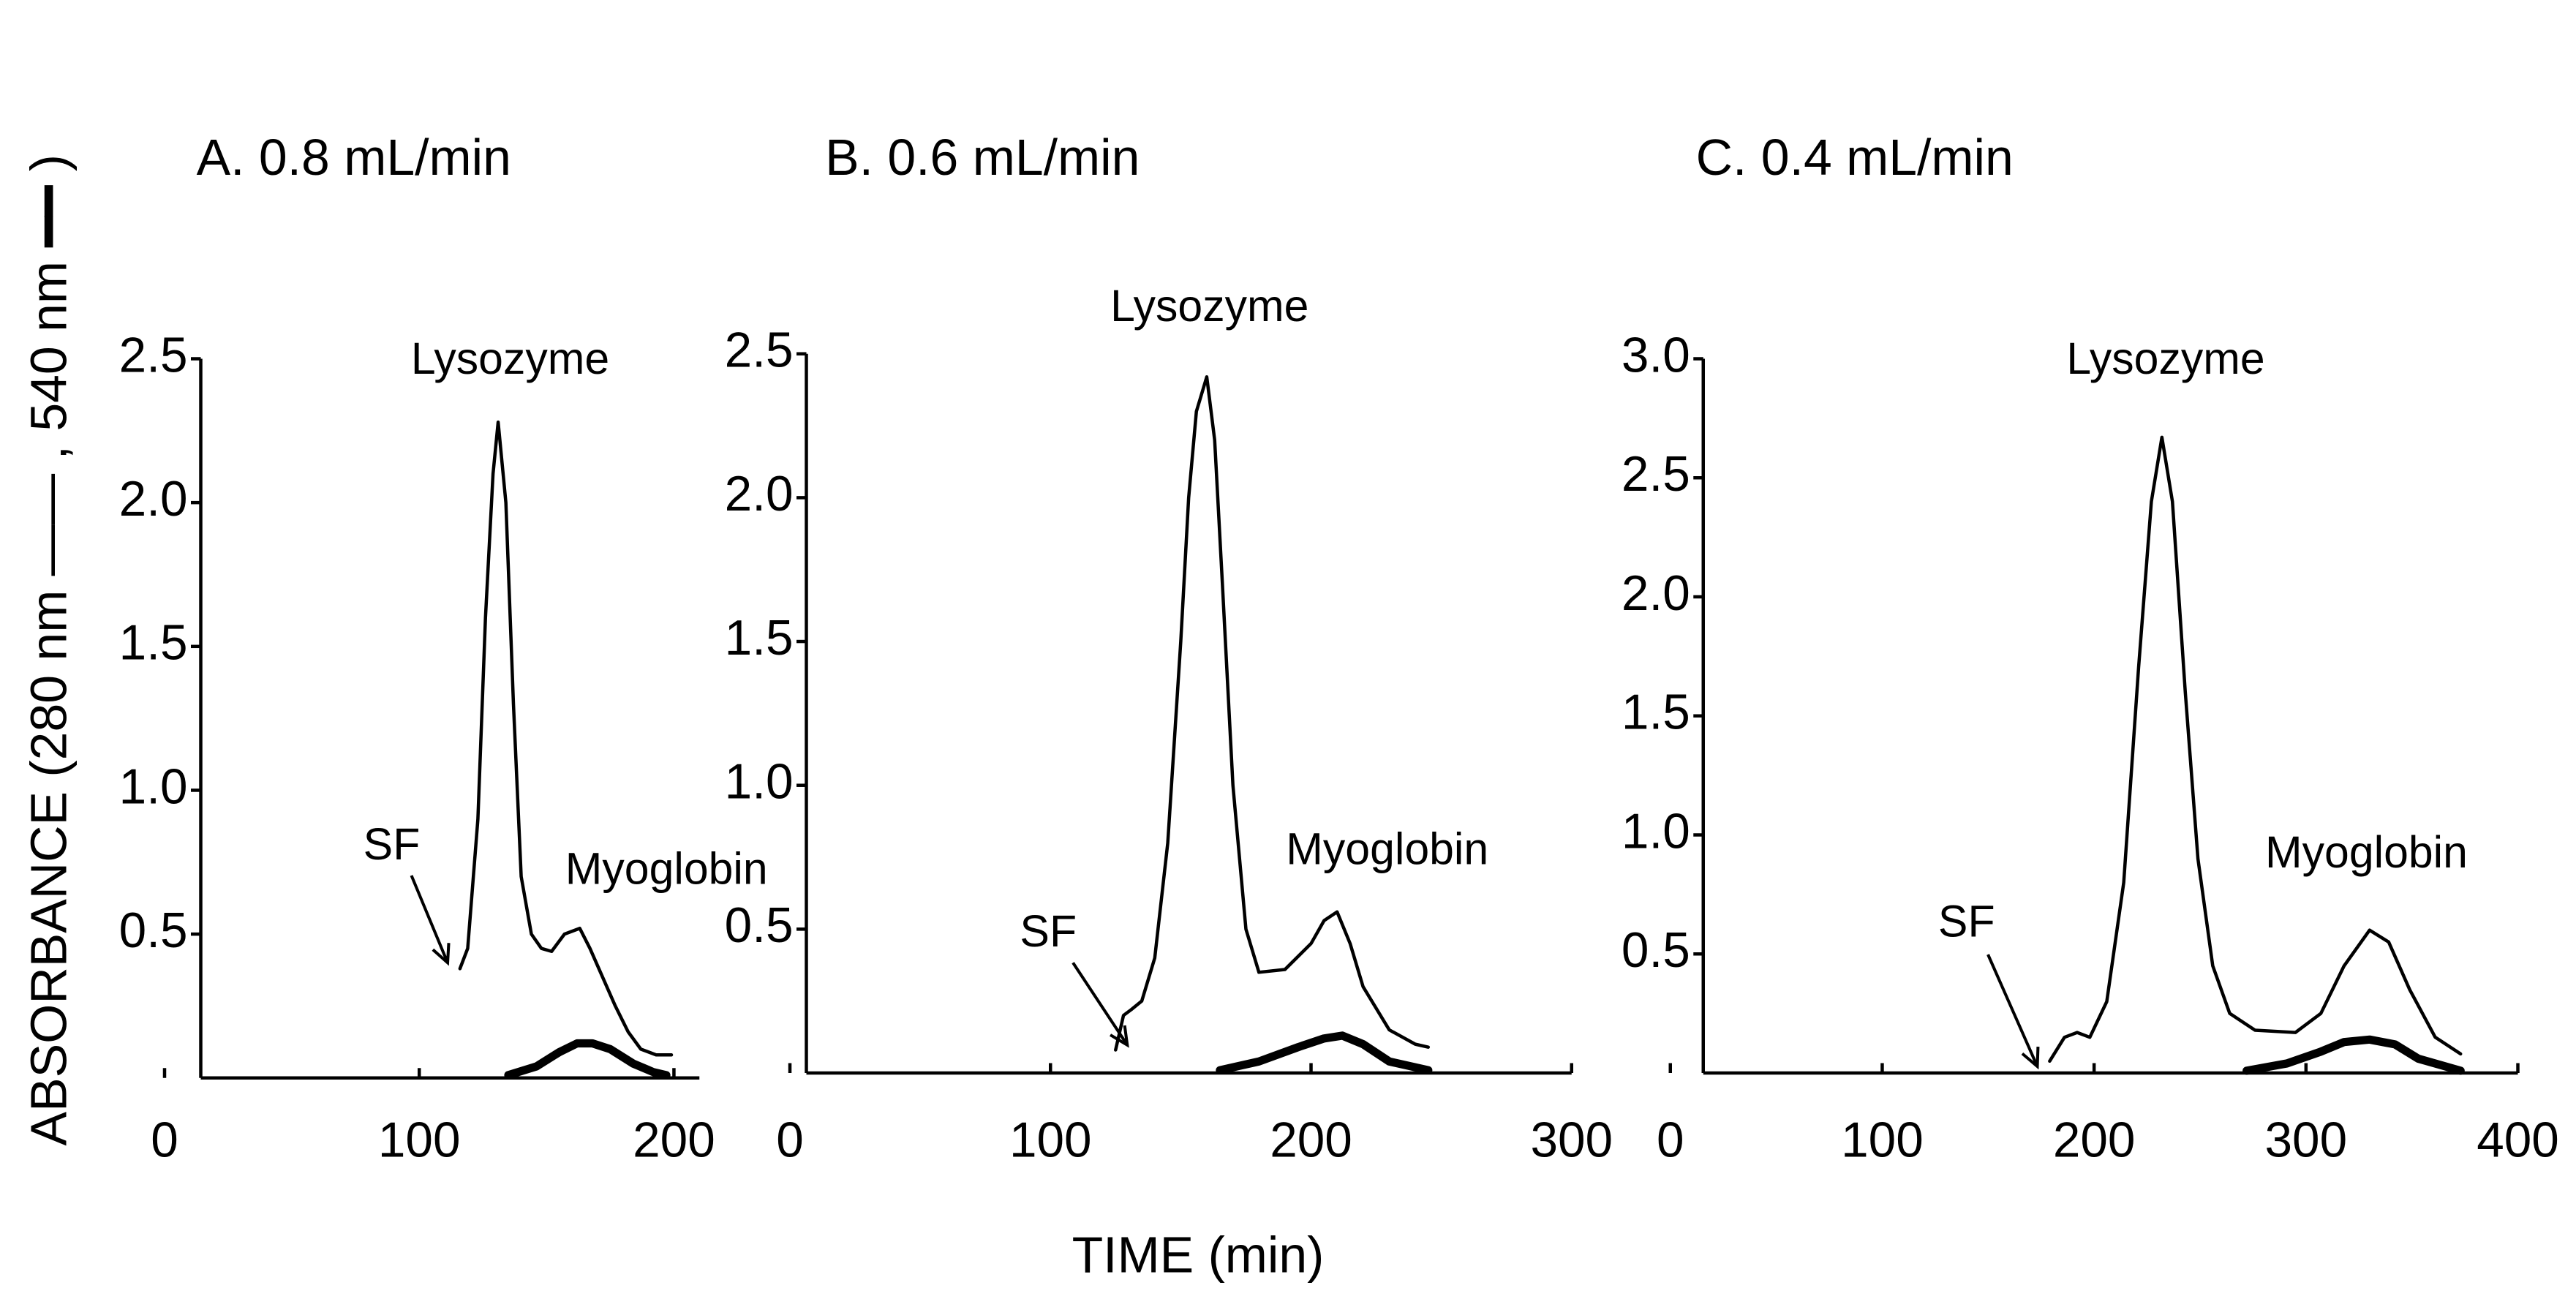  Describe the element at coordinates (48, 649) in the screenshot. I see `y-axis-label: ABSORBANCE (280 nm —— , 540 nm ━━ )` at that location.